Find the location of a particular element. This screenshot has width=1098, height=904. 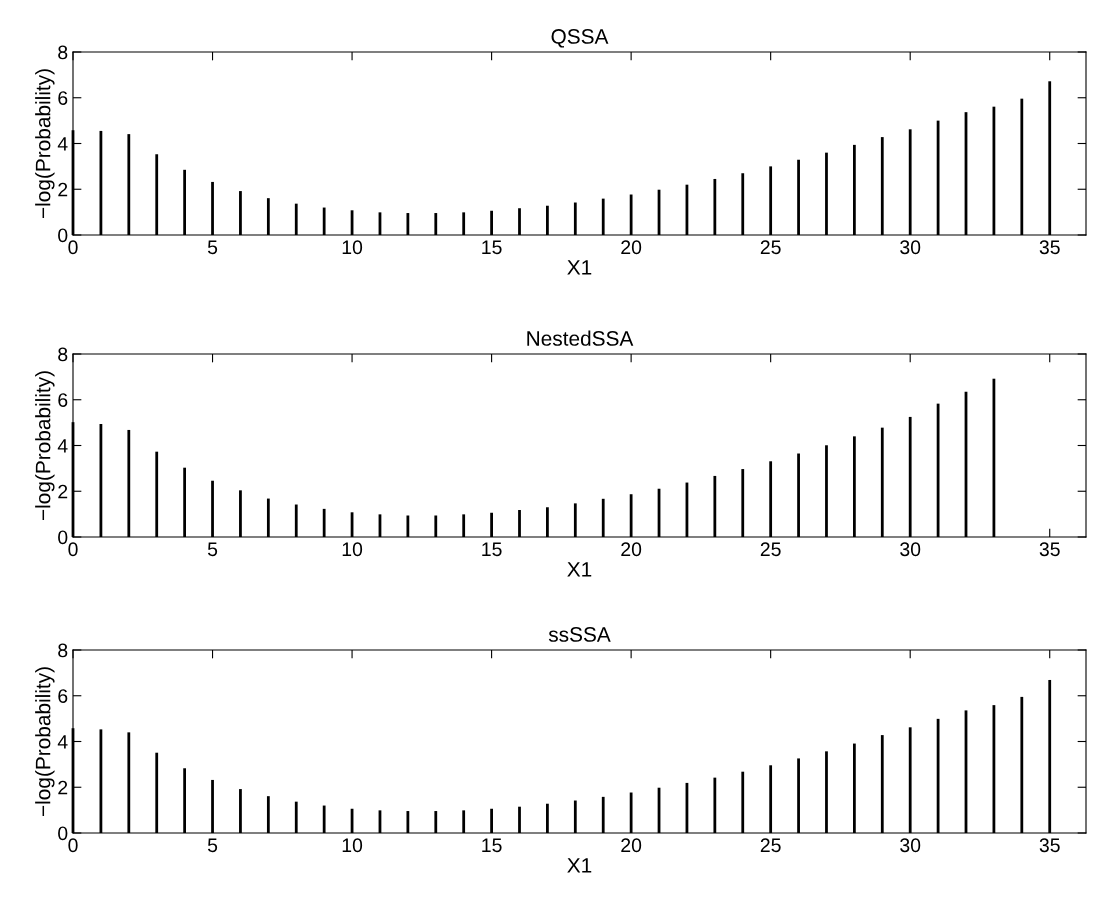

chart-title: NestedSSA is located at coordinates (580, 338).